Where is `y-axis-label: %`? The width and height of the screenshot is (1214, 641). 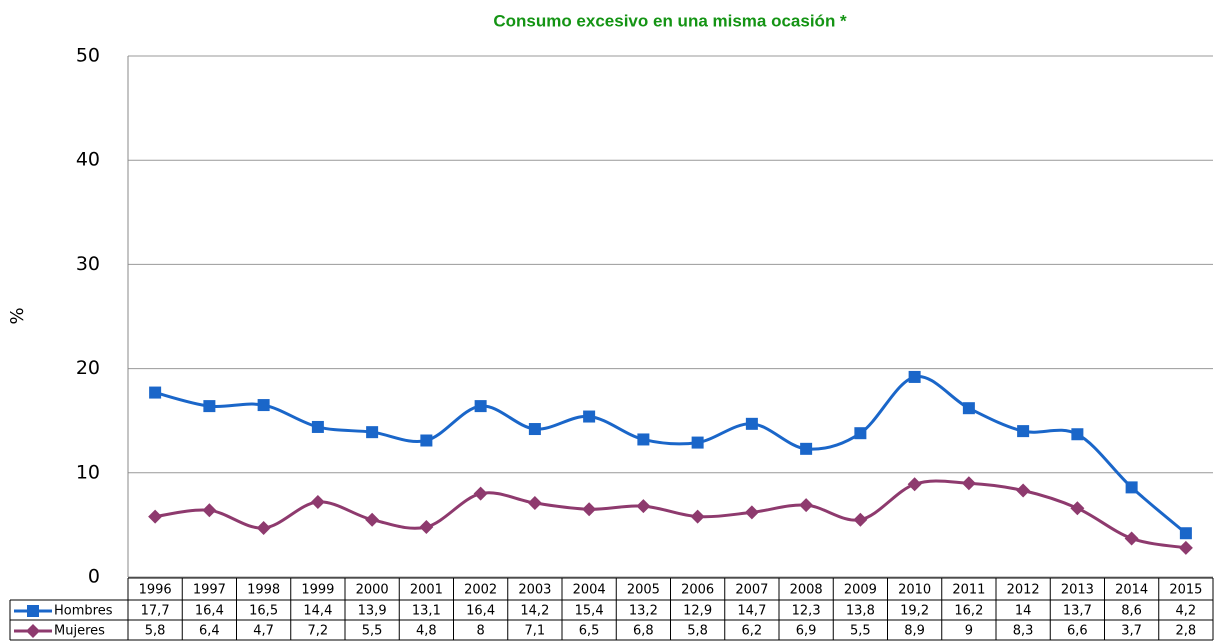 y-axis-label: % is located at coordinates (17, 315).